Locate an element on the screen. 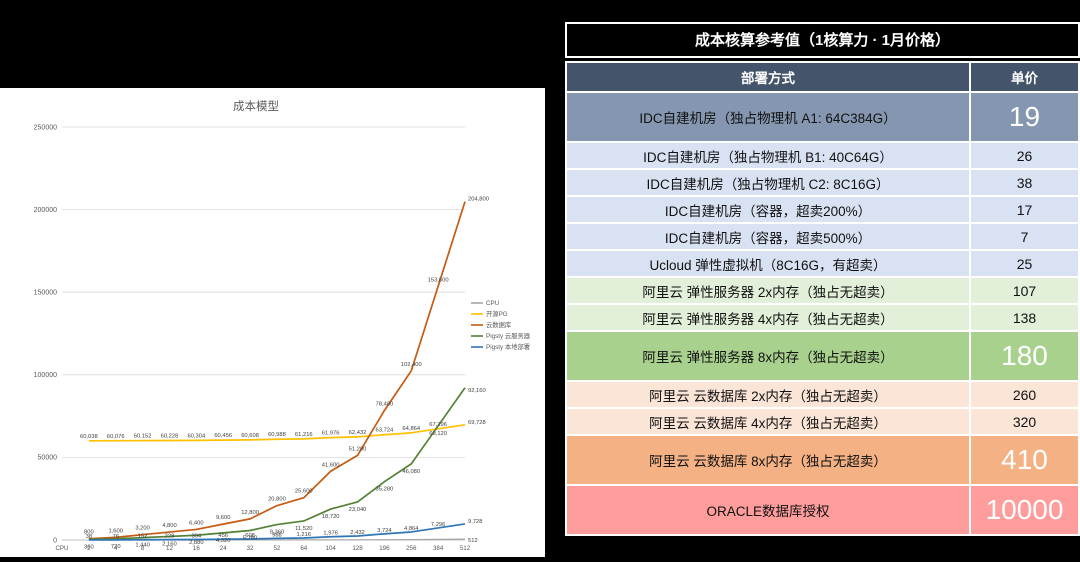 The image size is (1080, 562). svg-text: 2 is located at coordinates (89, 548).